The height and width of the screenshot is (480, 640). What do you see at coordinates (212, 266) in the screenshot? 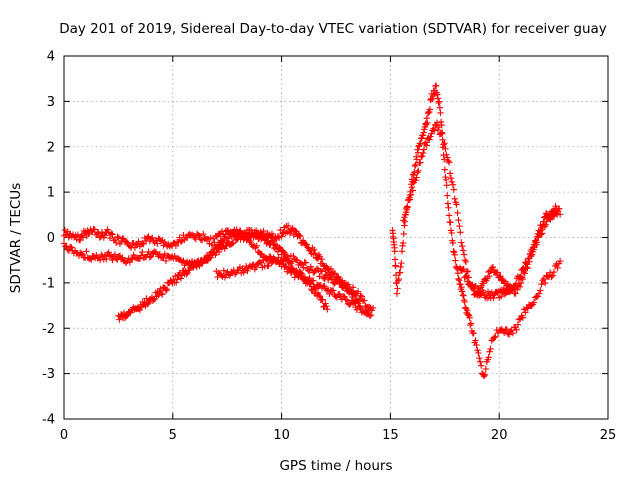
I see `series-track-a` at bounding box center [212, 266].